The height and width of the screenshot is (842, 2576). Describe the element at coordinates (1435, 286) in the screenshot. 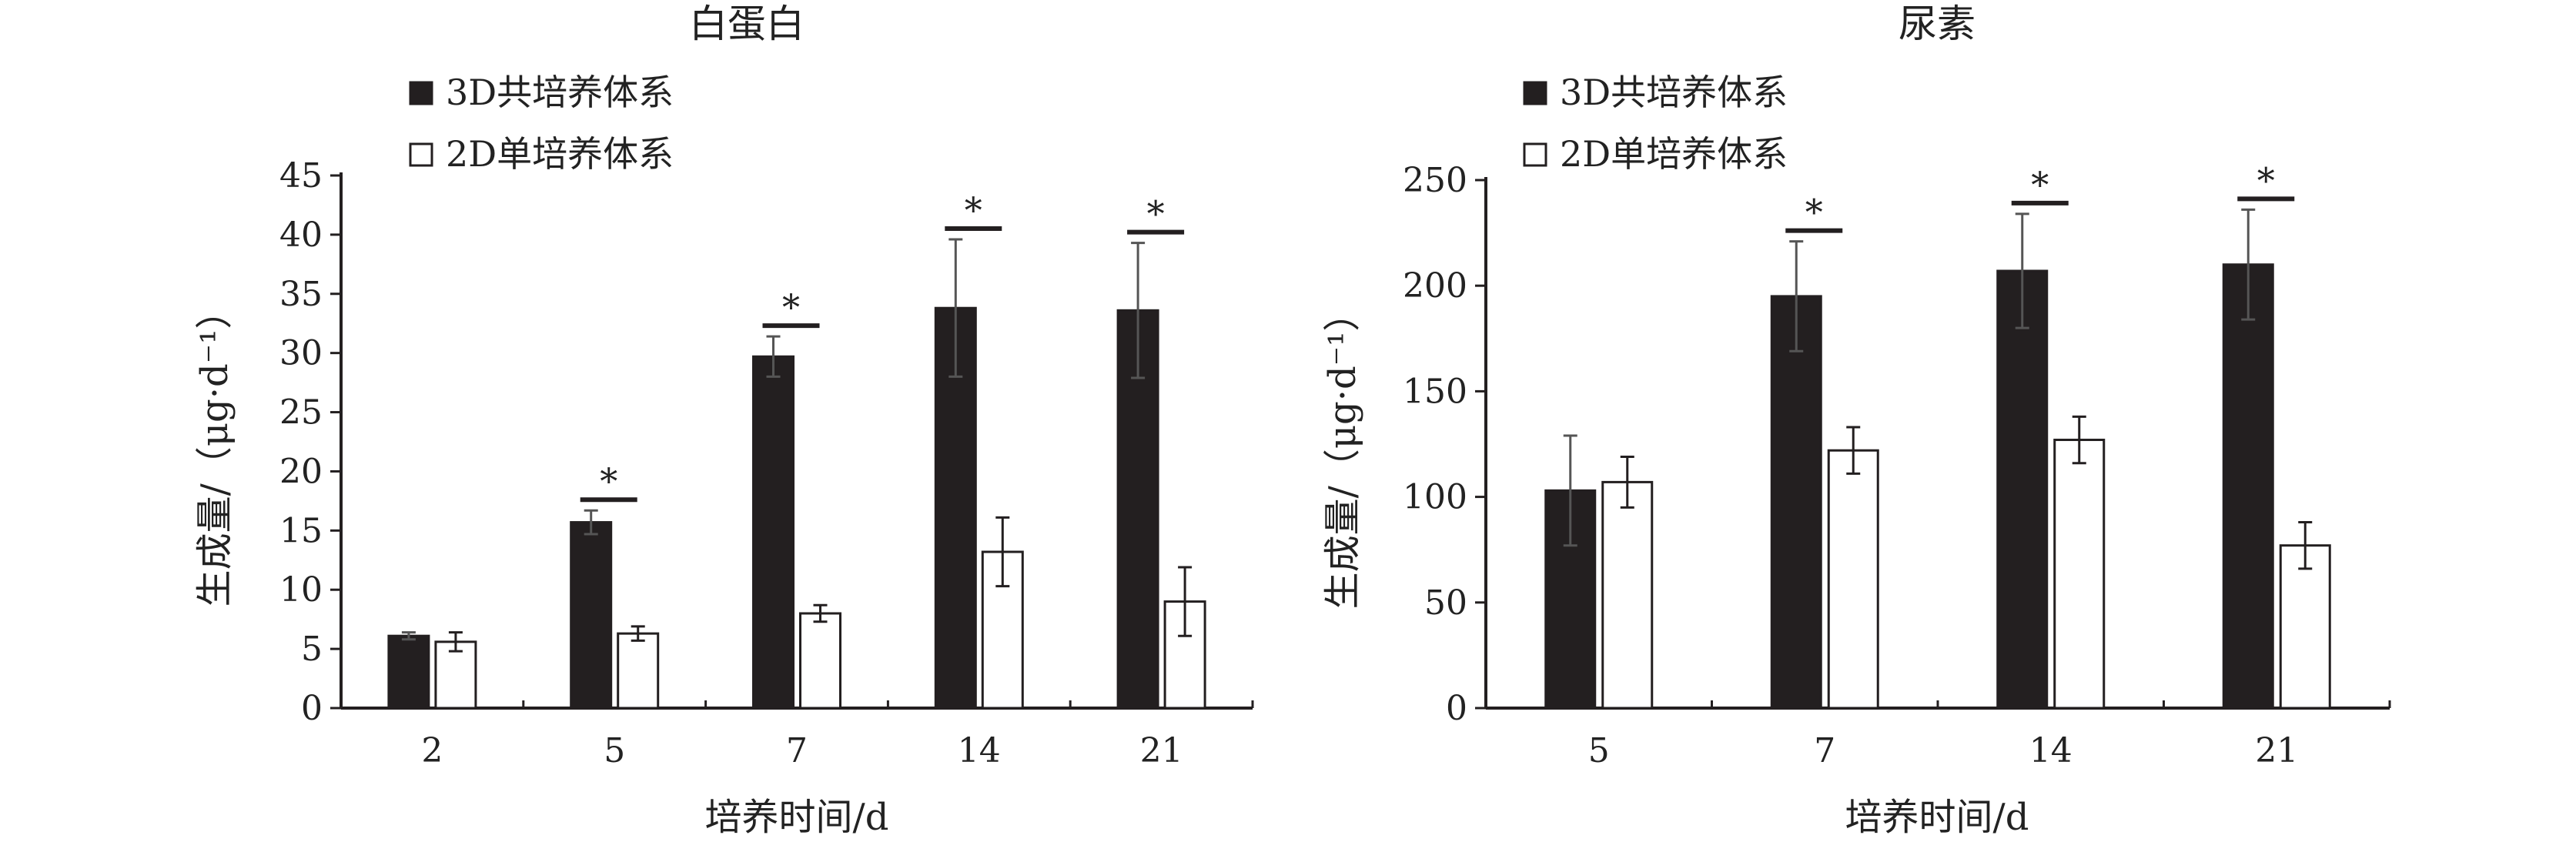

I see `y-tick-label: 200` at that location.